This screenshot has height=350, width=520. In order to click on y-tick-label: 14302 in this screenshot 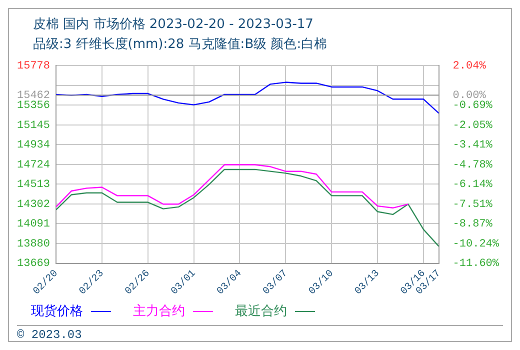, I will do `click(33, 204)`.